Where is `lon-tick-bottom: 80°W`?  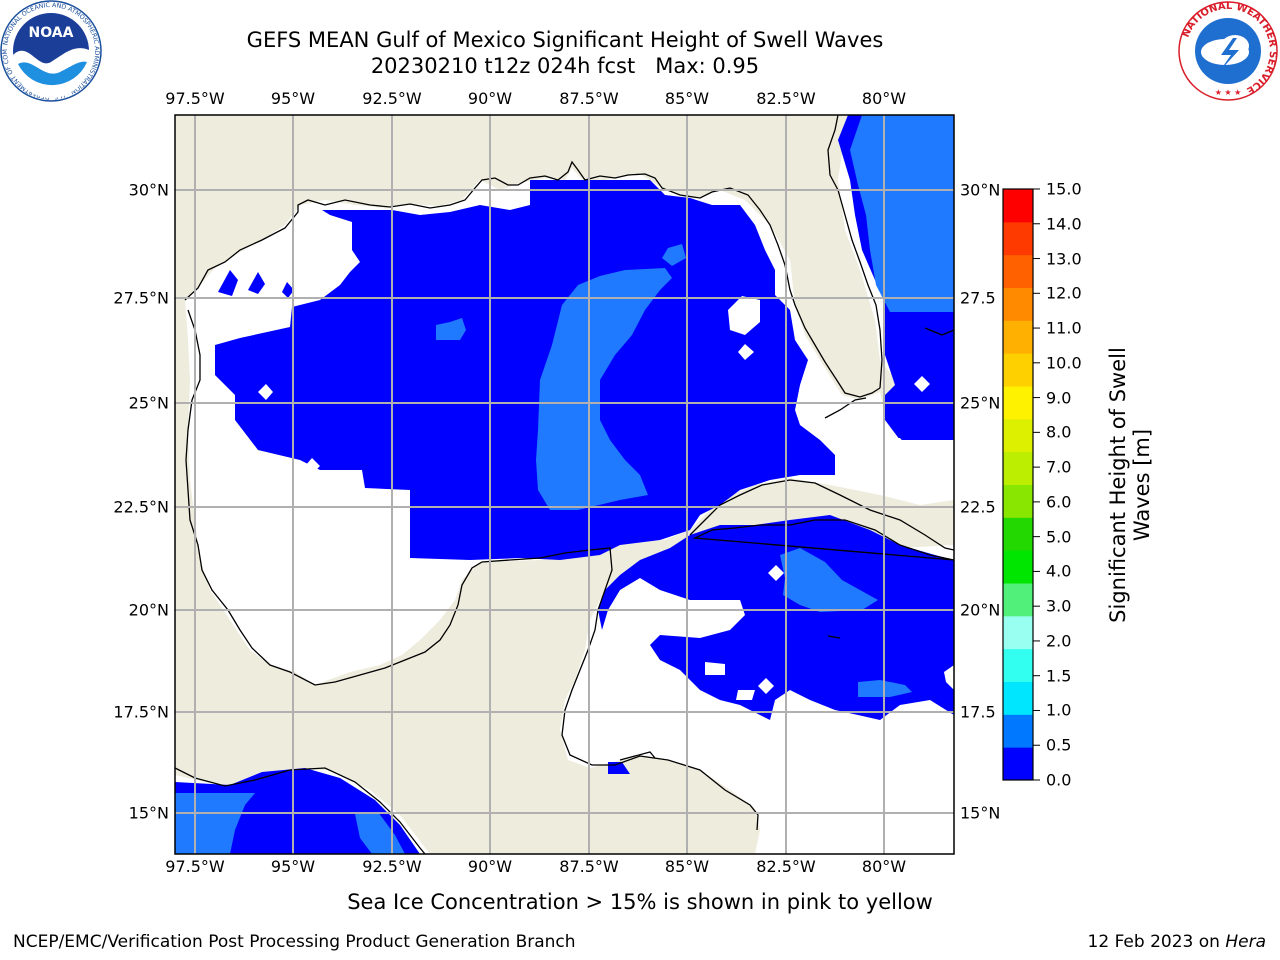 lon-tick-bottom: 80°W is located at coordinates (884, 866).